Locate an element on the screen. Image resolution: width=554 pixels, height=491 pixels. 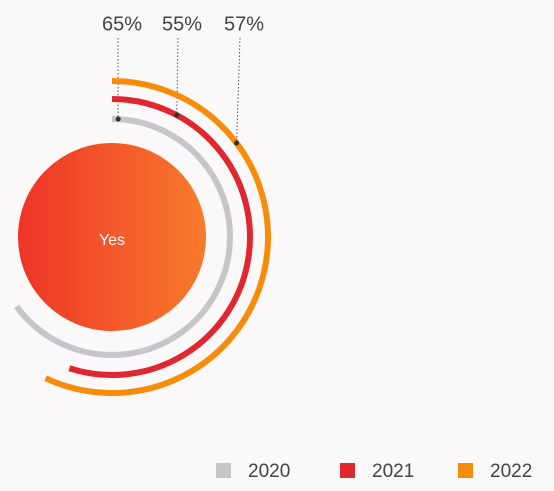
value-label: 57% is located at coordinates (244, 24).